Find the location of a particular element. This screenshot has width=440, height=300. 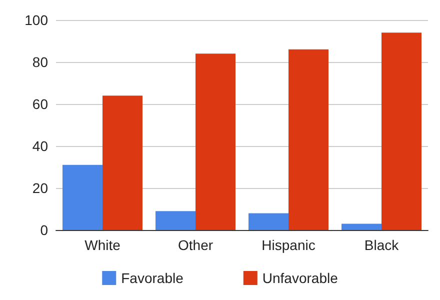

y-tick-label: 20 is located at coordinates (40, 188).